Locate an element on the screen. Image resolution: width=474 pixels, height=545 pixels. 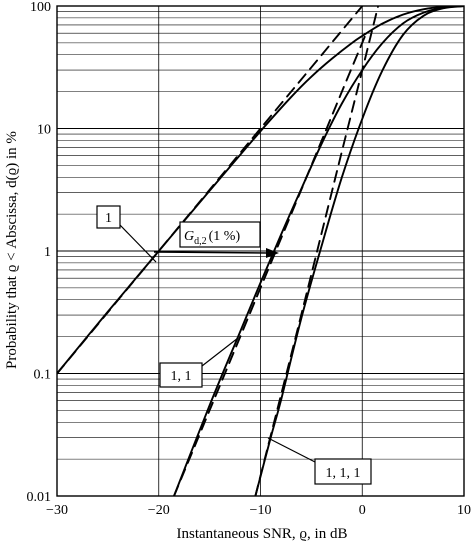
y-tick-label: 100 is located at coordinates (40, 7).